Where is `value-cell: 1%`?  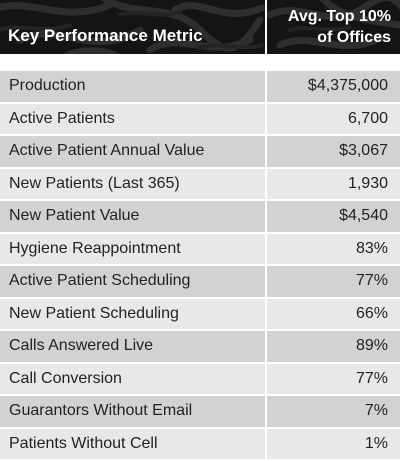 value-cell: 1% is located at coordinates (333, 443).